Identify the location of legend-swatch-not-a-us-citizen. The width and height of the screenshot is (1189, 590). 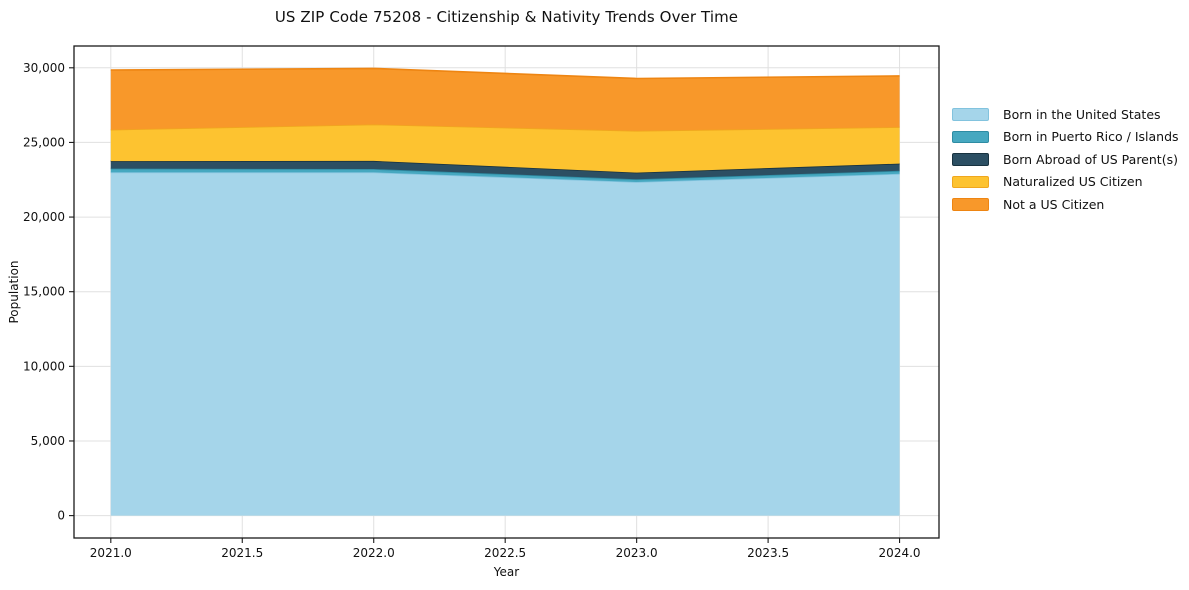
(970, 204).